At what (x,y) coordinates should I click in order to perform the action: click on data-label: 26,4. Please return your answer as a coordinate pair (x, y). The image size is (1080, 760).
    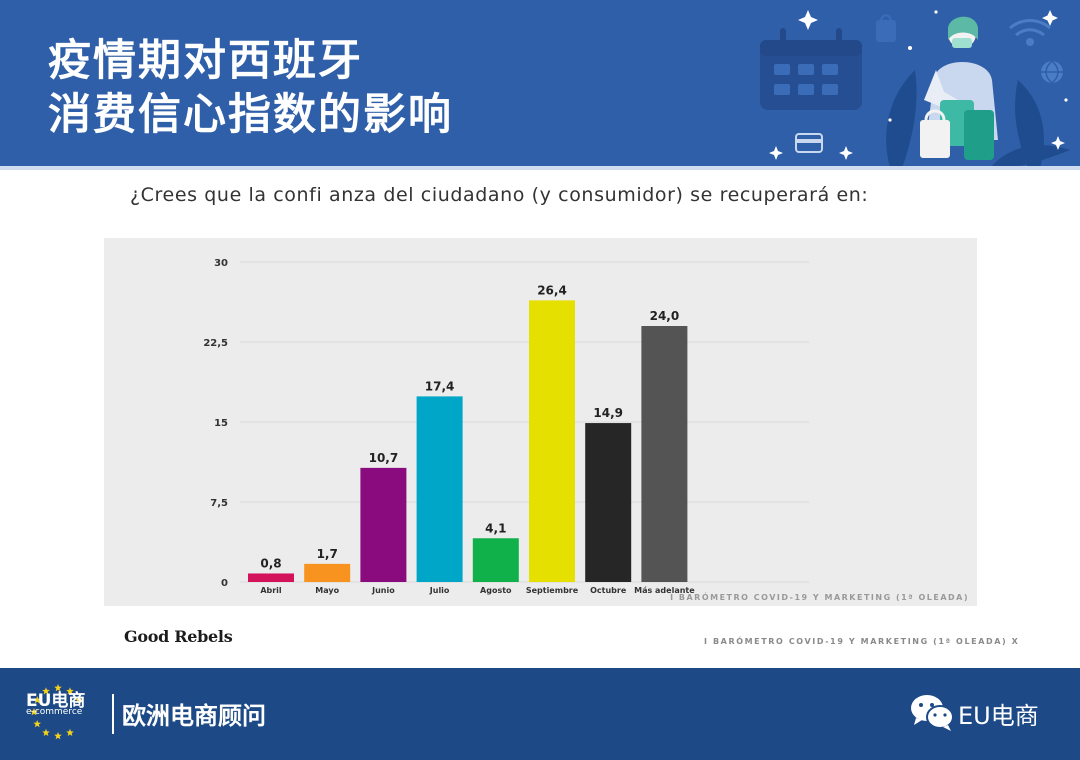
    Looking at the image, I should click on (552, 290).